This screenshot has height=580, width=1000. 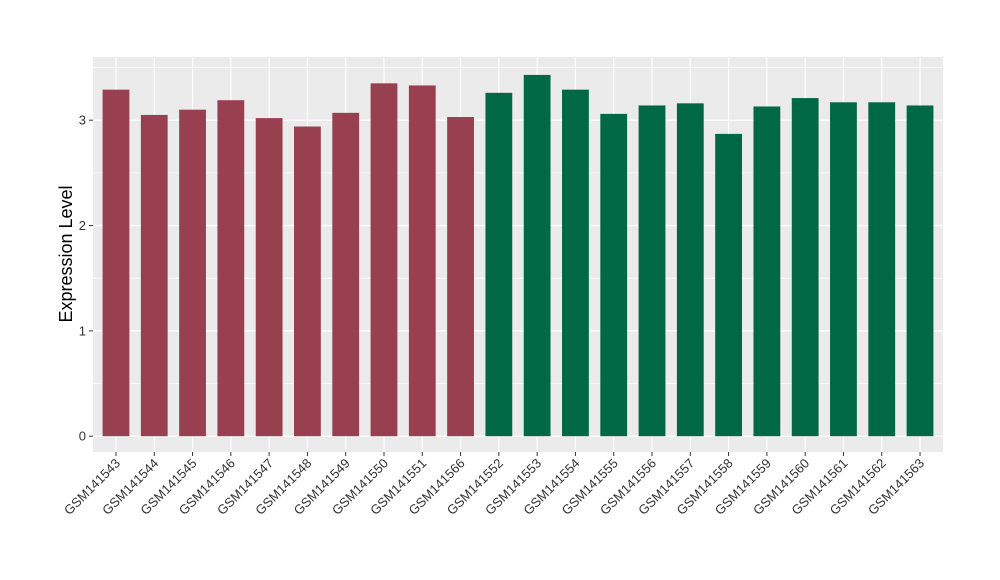 I want to click on bar-GSM141543, so click(x=116, y=263).